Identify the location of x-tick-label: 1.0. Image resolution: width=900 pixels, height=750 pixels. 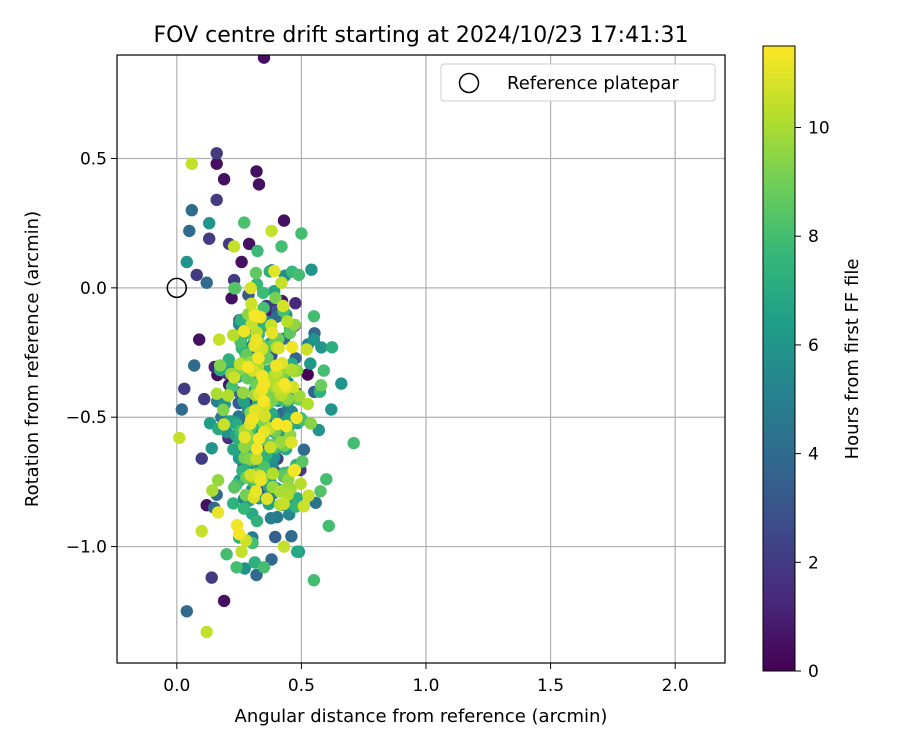
(425, 686).